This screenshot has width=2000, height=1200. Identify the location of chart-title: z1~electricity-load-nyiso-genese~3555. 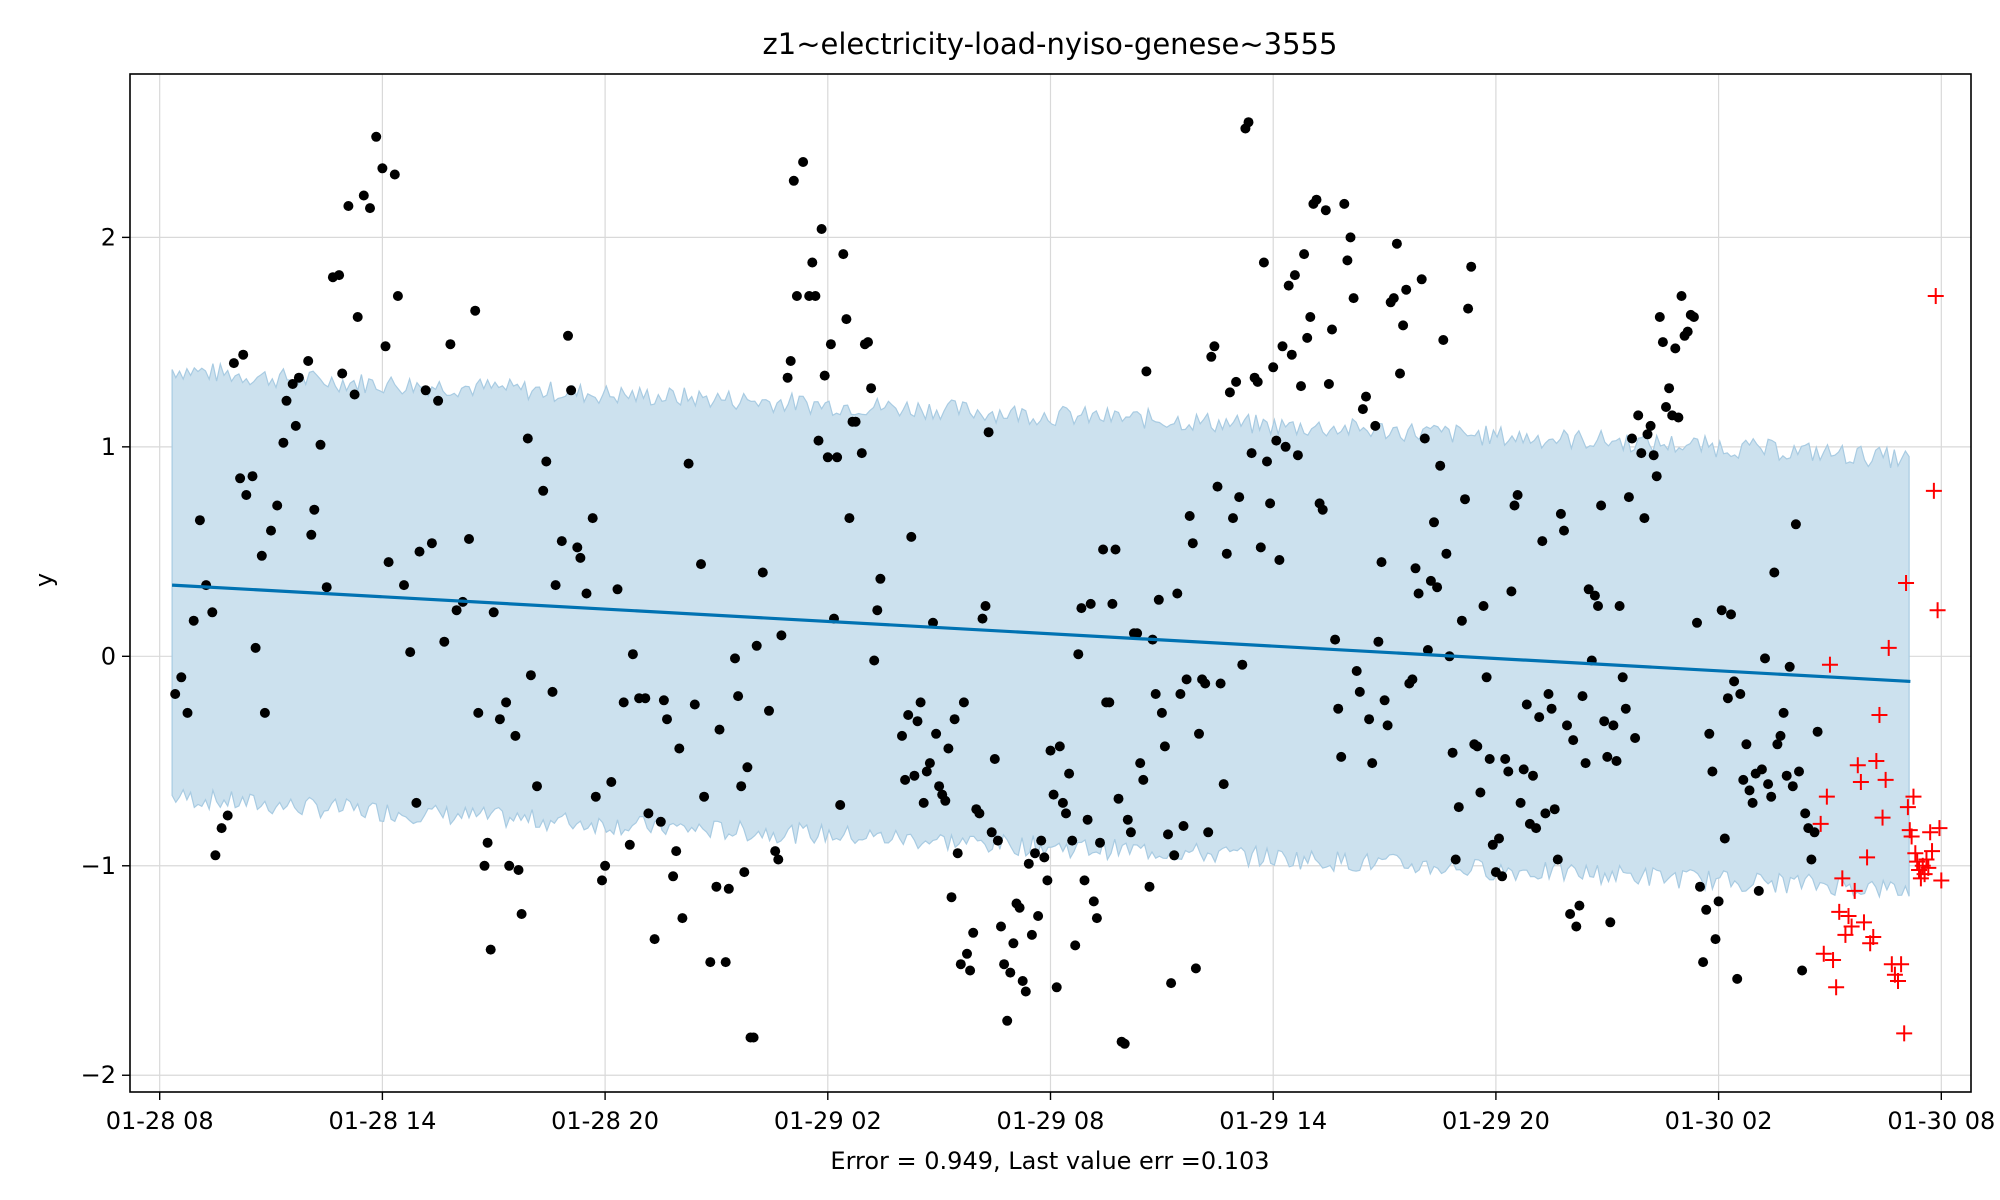
(1050, 44).